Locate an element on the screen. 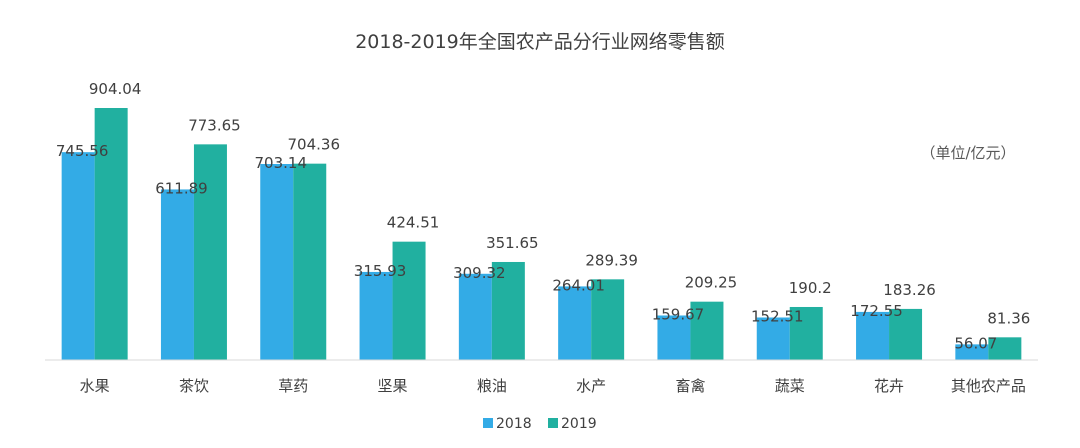 This screenshot has width=1080, height=448. data-label-2019-8: 183.26 is located at coordinates (909, 290).